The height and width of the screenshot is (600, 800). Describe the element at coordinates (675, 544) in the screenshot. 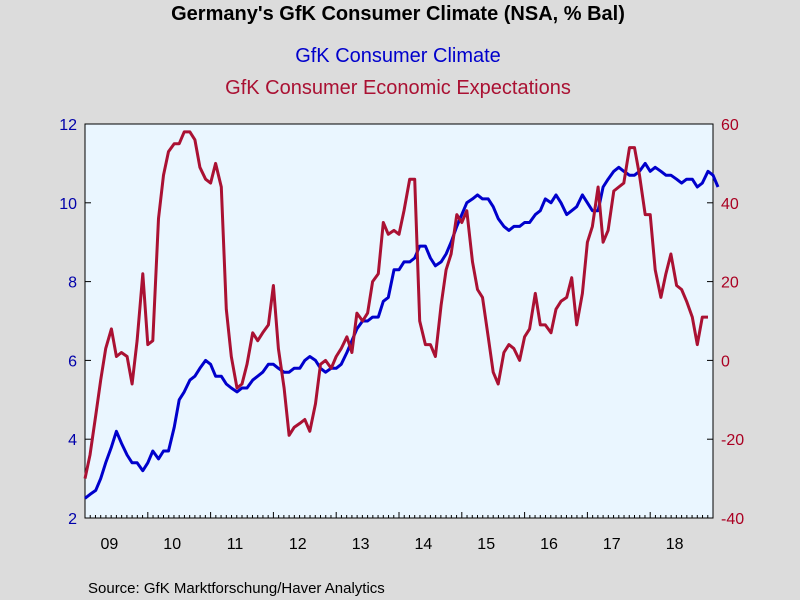

I see `x-tick-label: 18` at that location.